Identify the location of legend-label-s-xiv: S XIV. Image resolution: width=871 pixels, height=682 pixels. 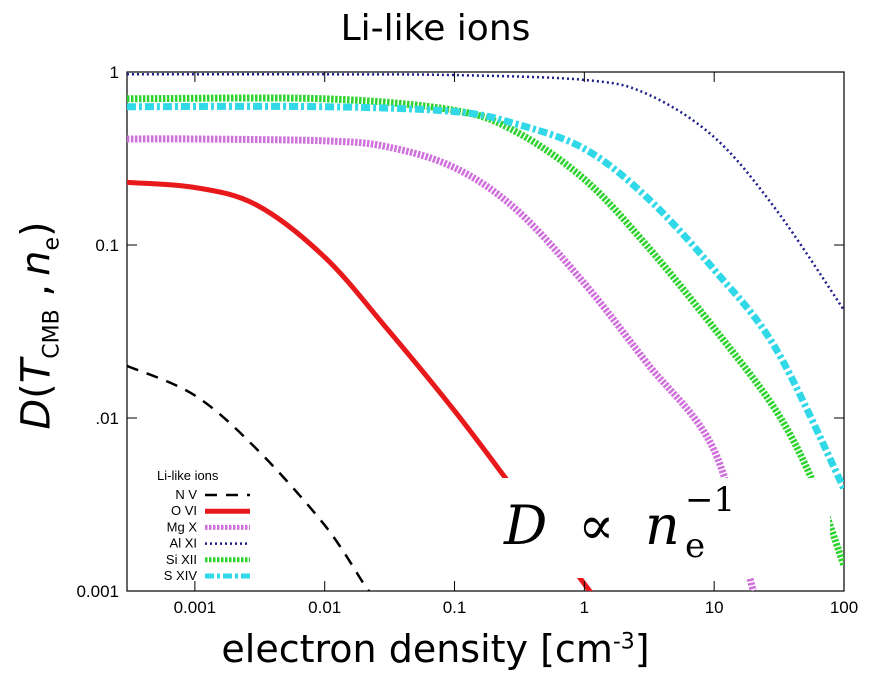
(181, 575).